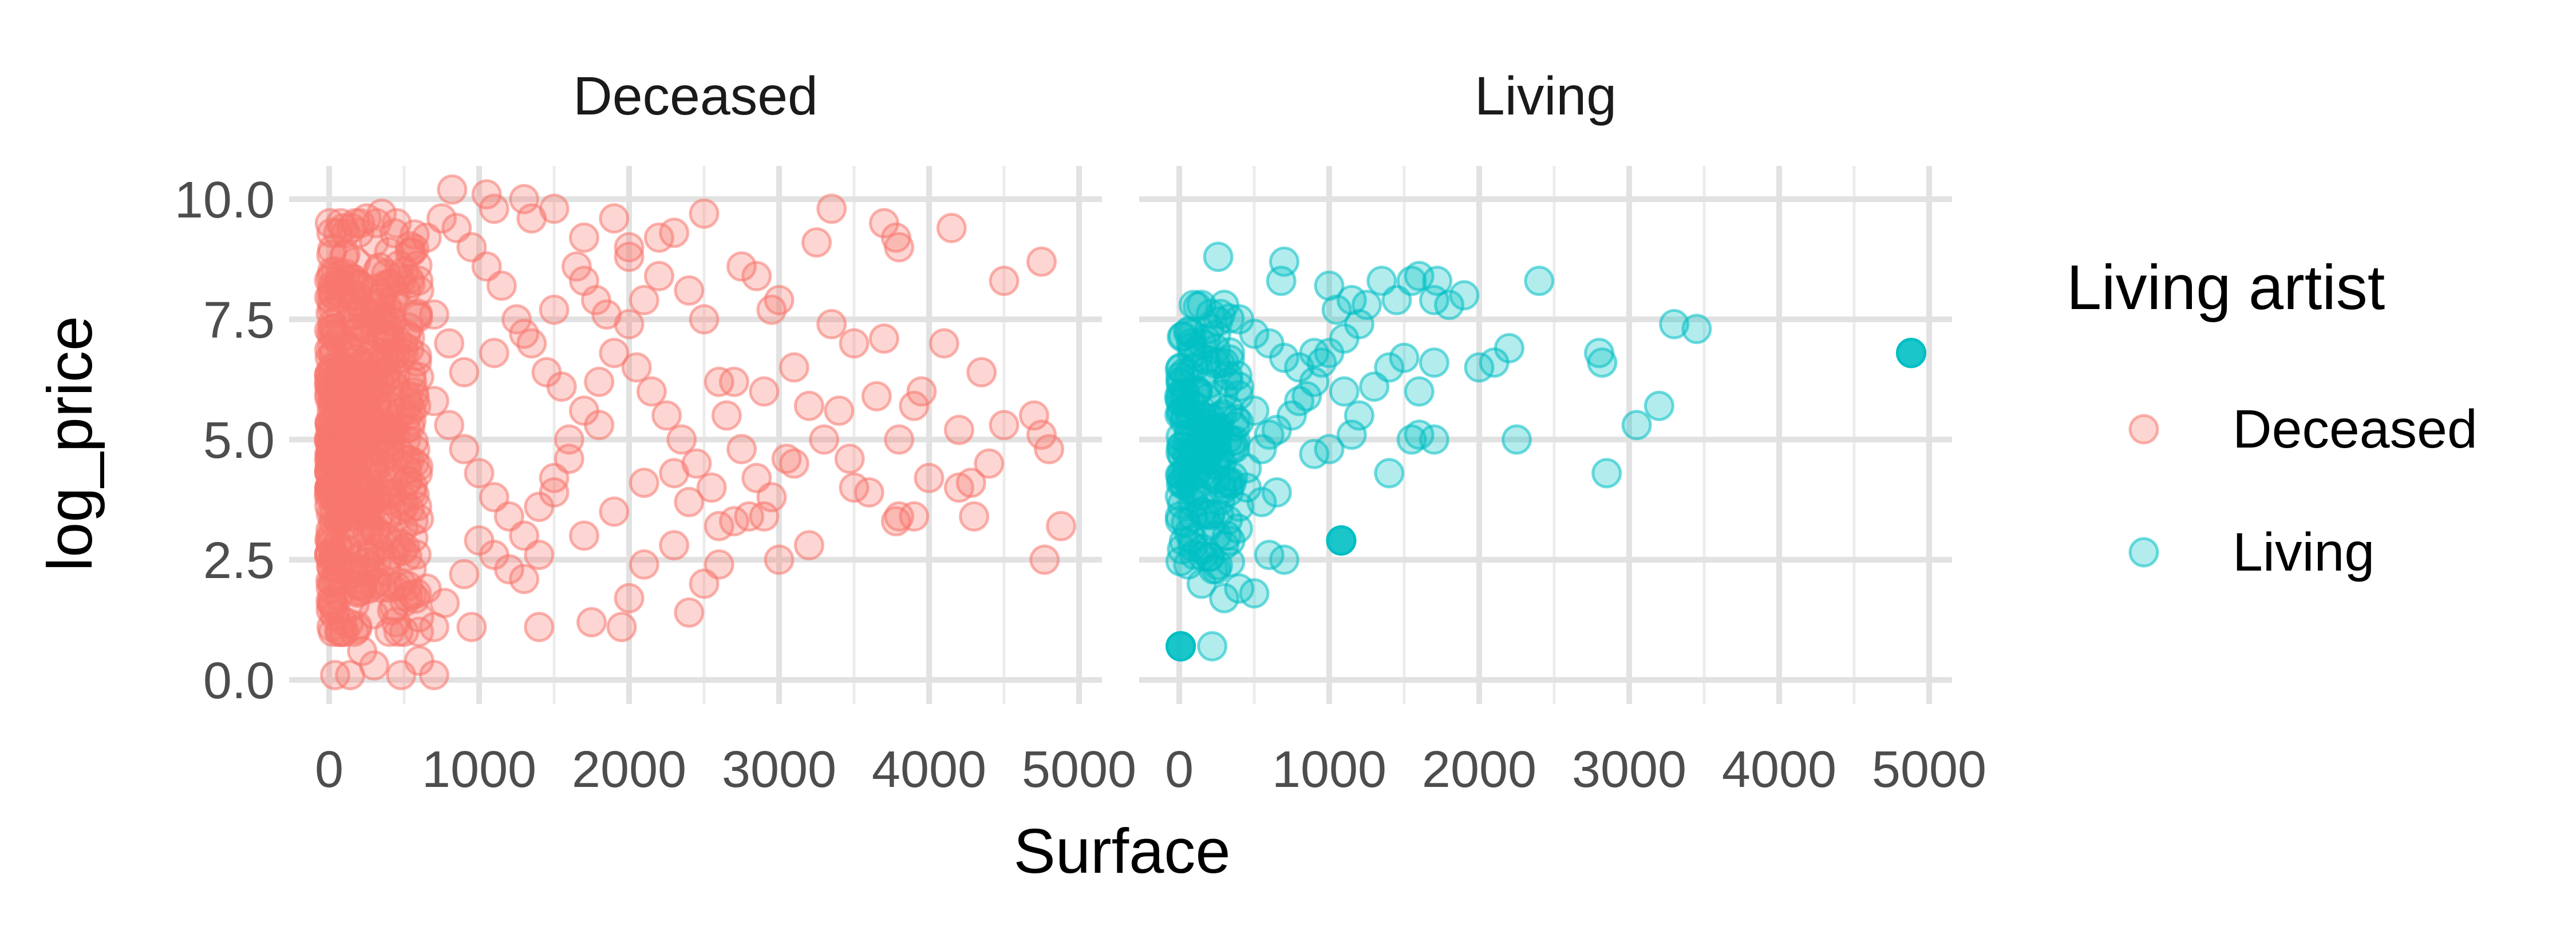  Describe the element at coordinates (239, 560) in the screenshot. I see `y-tick-label: 2.5` at that location.